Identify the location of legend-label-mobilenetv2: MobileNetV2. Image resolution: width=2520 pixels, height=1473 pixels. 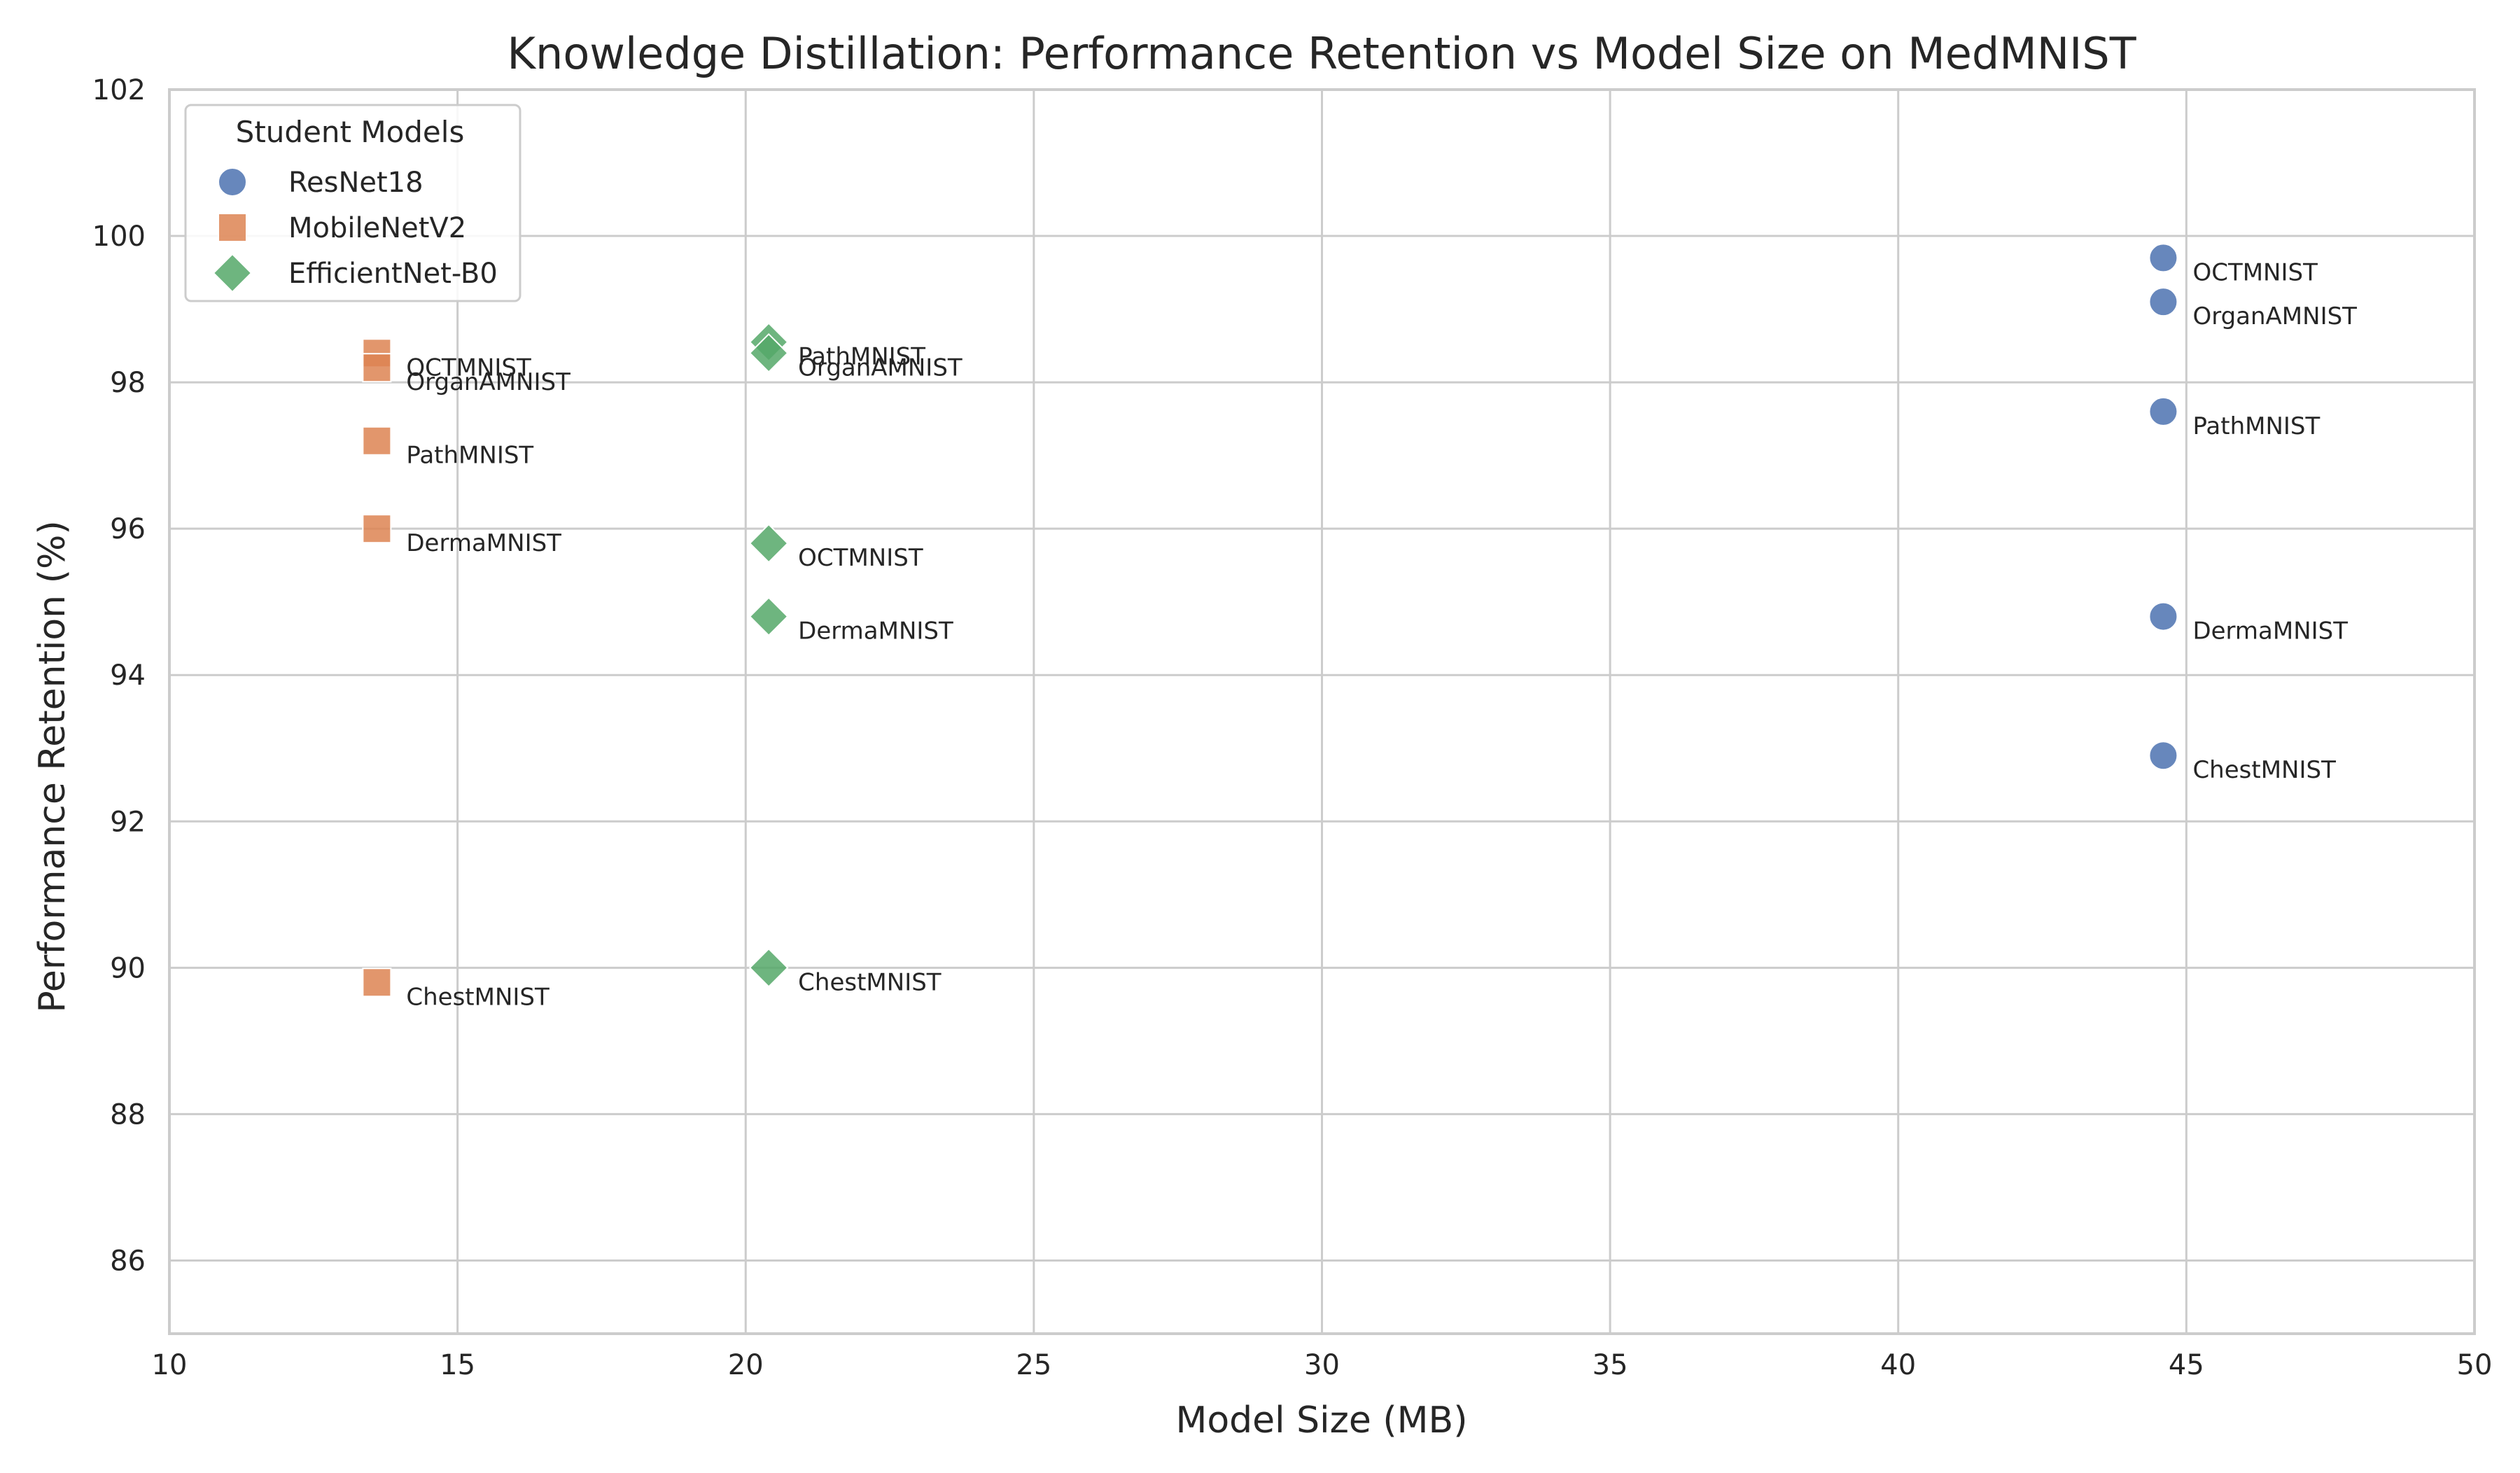
(377, 228).